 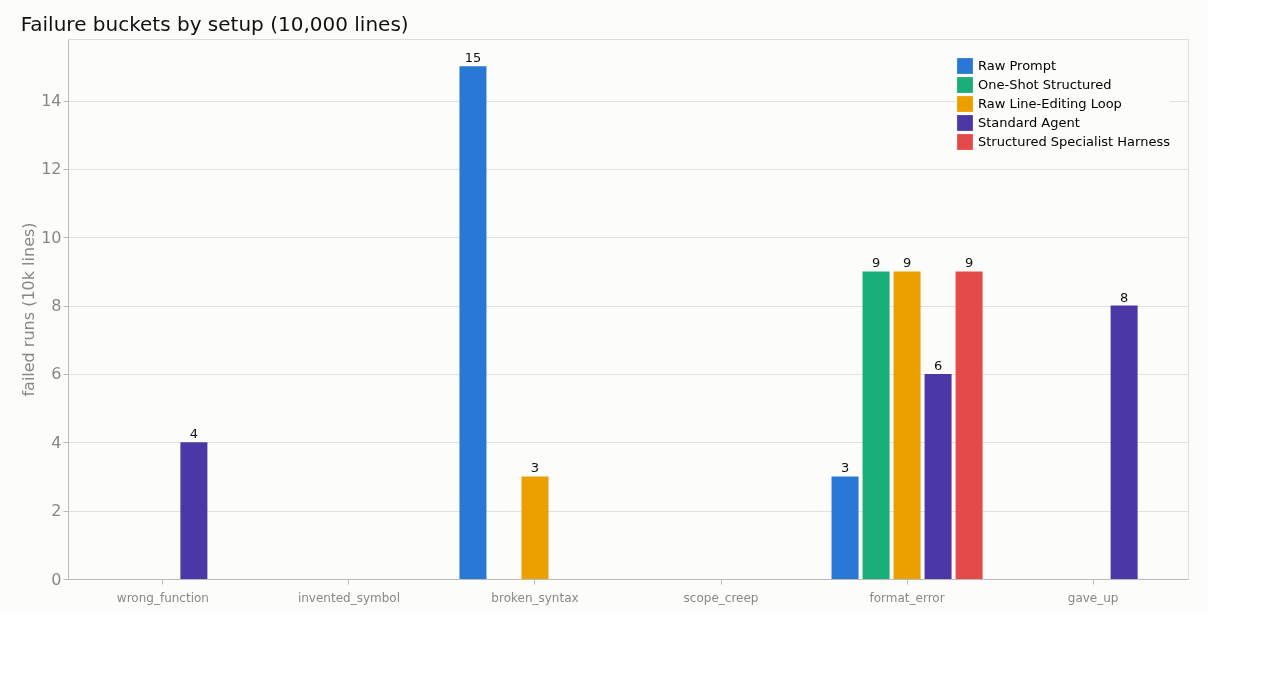 What do you see at coordinates (162, 597) in the screenshot?
I see `x-tick-label: wrong_function` at bounding box center [162, 597].